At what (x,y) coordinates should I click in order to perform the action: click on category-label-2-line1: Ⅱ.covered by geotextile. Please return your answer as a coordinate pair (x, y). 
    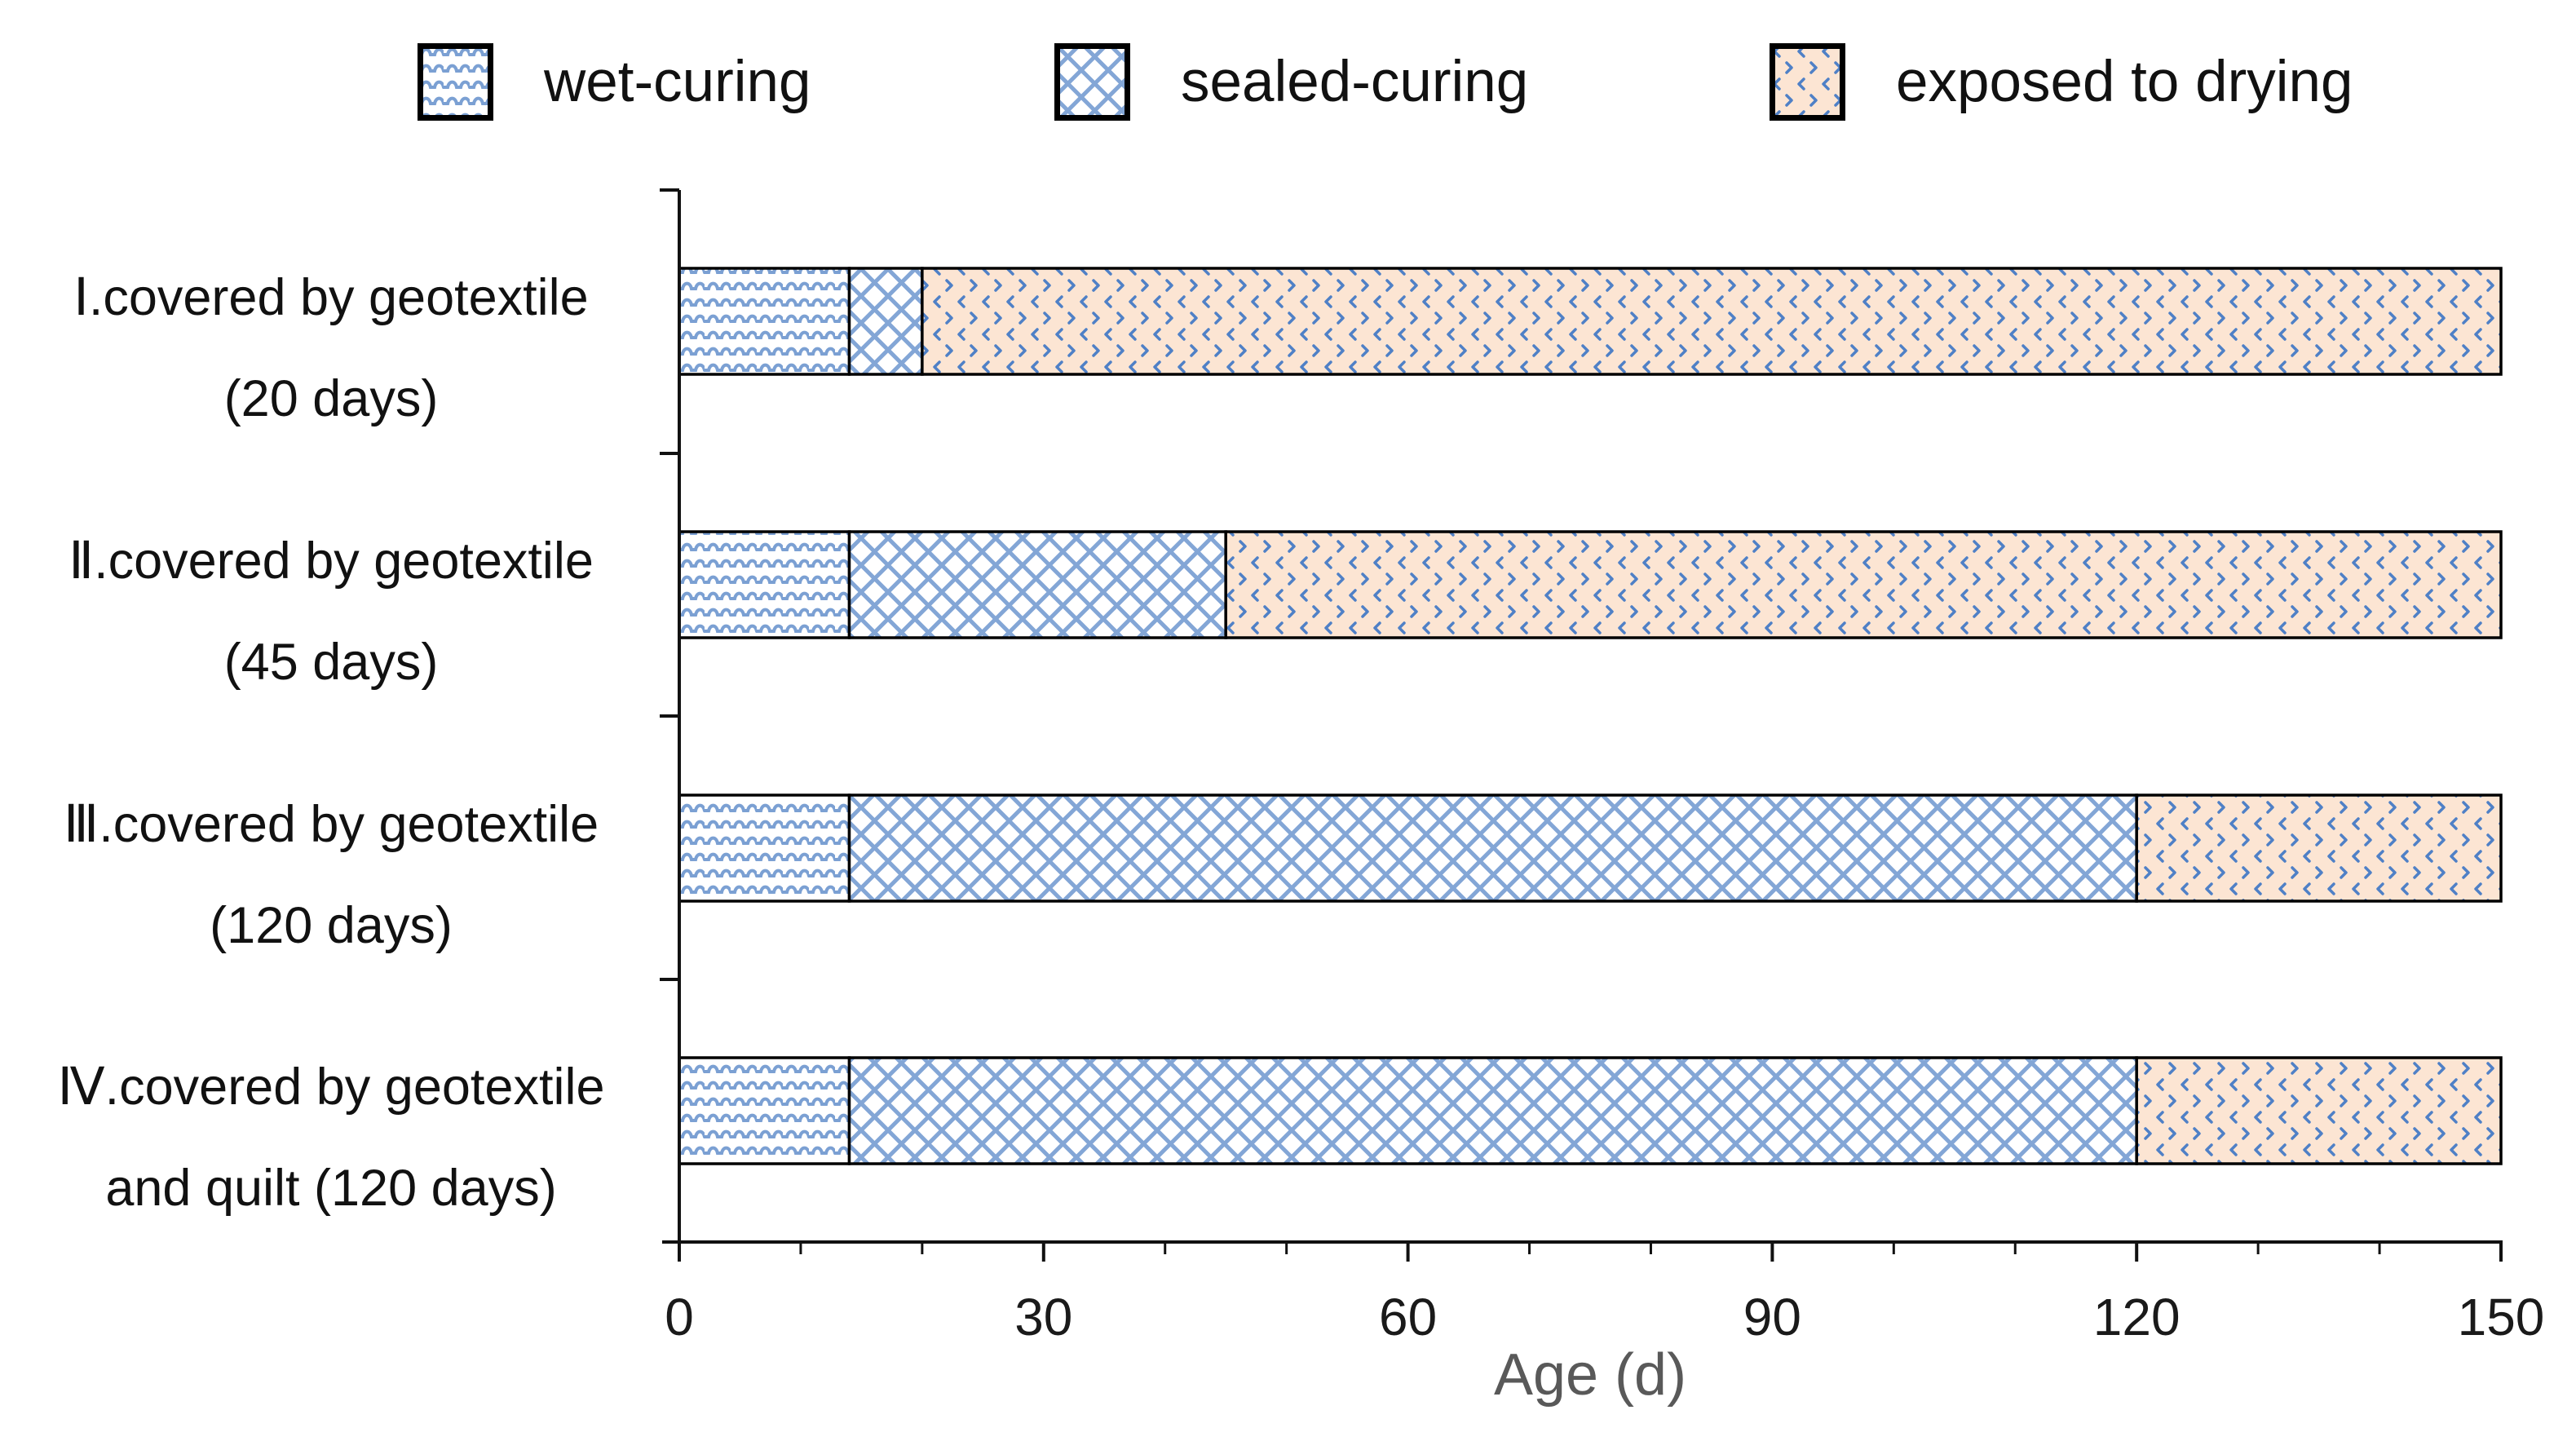
    Looking at the image, I should click on (331, 561).